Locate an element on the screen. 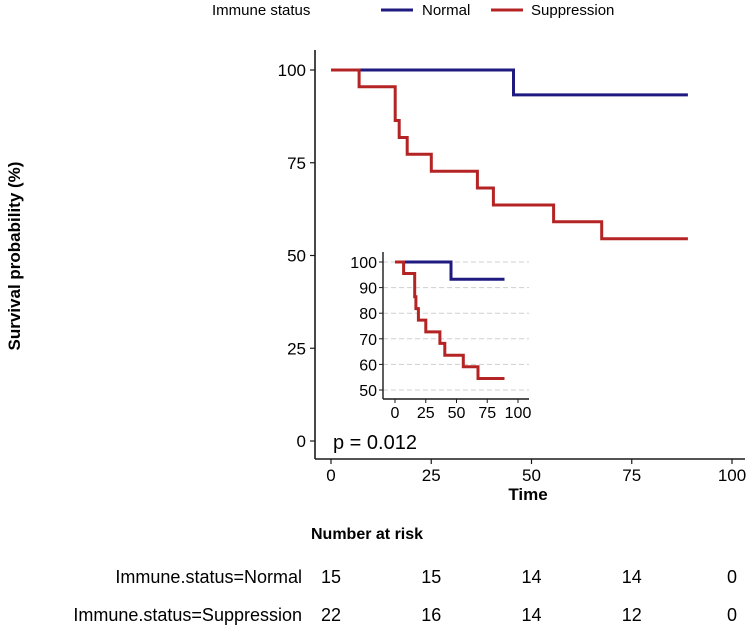  inset-y-tick-label: 50 is located at coordinates (368, 391).